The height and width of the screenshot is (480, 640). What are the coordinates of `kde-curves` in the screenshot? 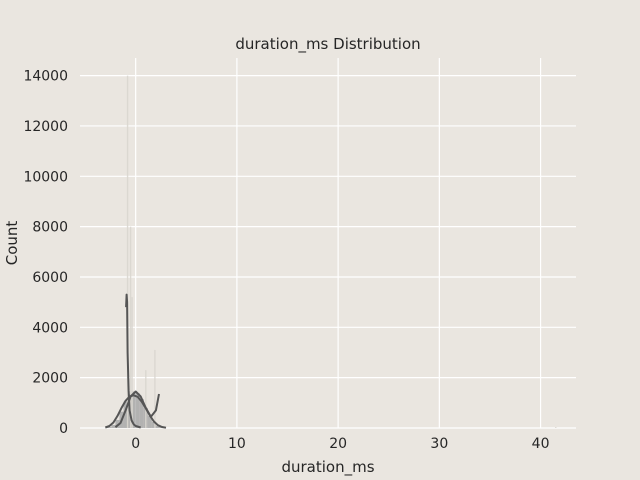 It's located at (135, 361).